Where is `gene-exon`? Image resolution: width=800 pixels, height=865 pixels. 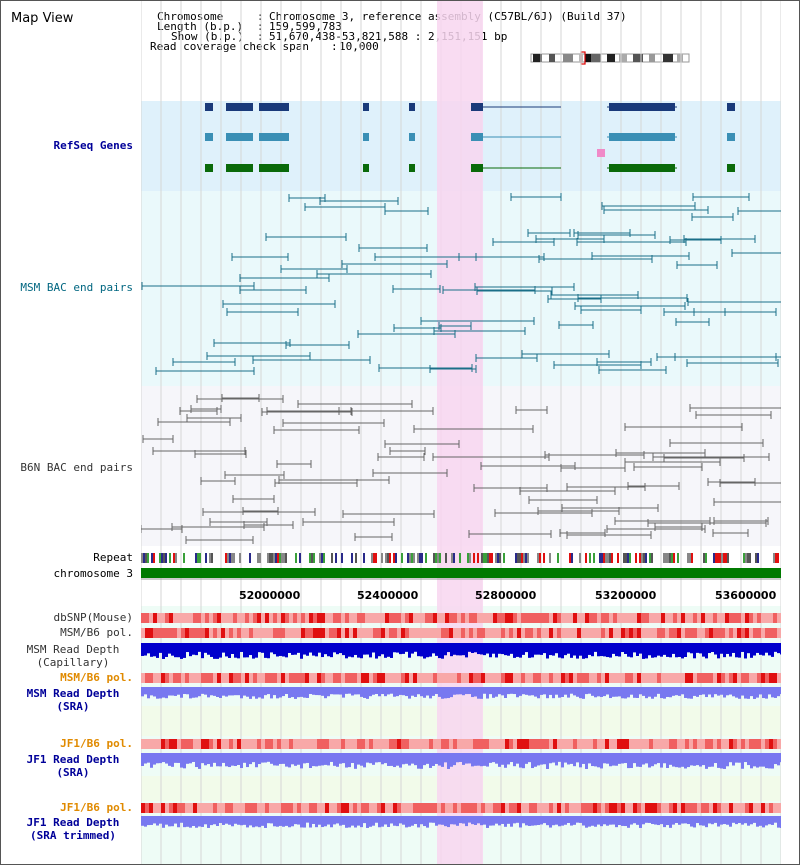
gene-exon is located at coordinates (274, 137).